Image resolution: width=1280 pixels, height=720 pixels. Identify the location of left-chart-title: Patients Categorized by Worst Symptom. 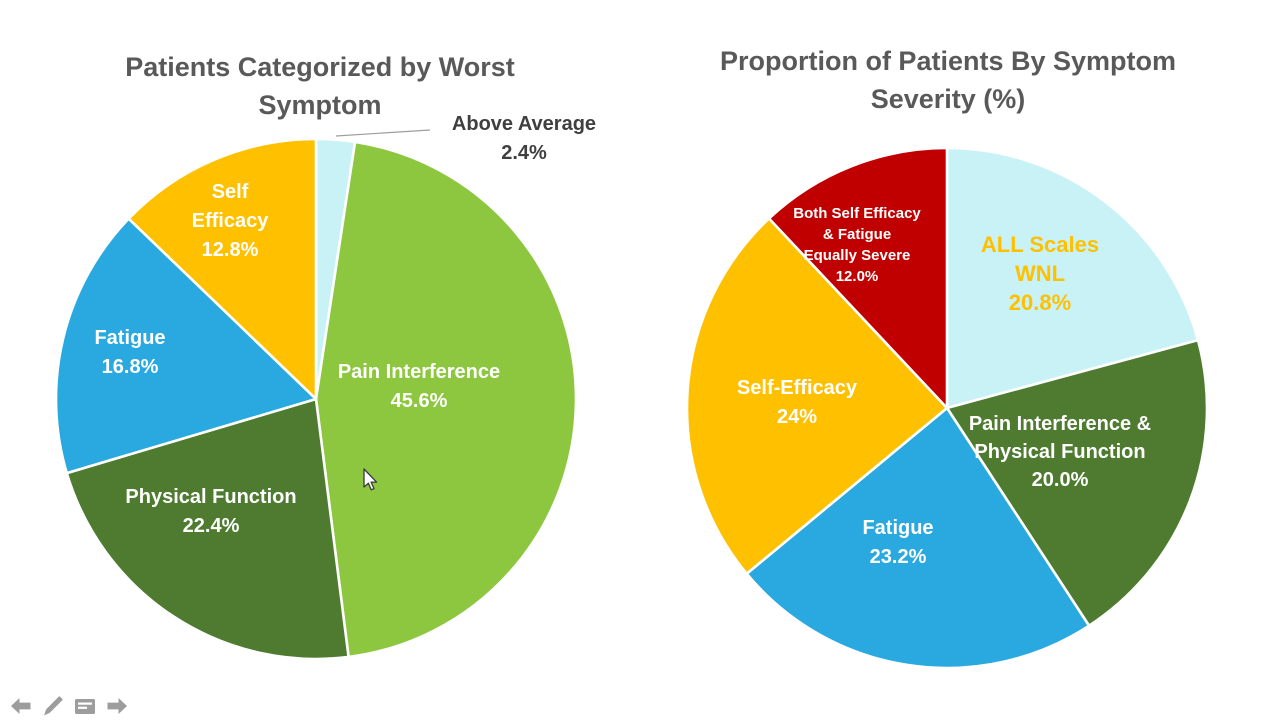
(320, 86).